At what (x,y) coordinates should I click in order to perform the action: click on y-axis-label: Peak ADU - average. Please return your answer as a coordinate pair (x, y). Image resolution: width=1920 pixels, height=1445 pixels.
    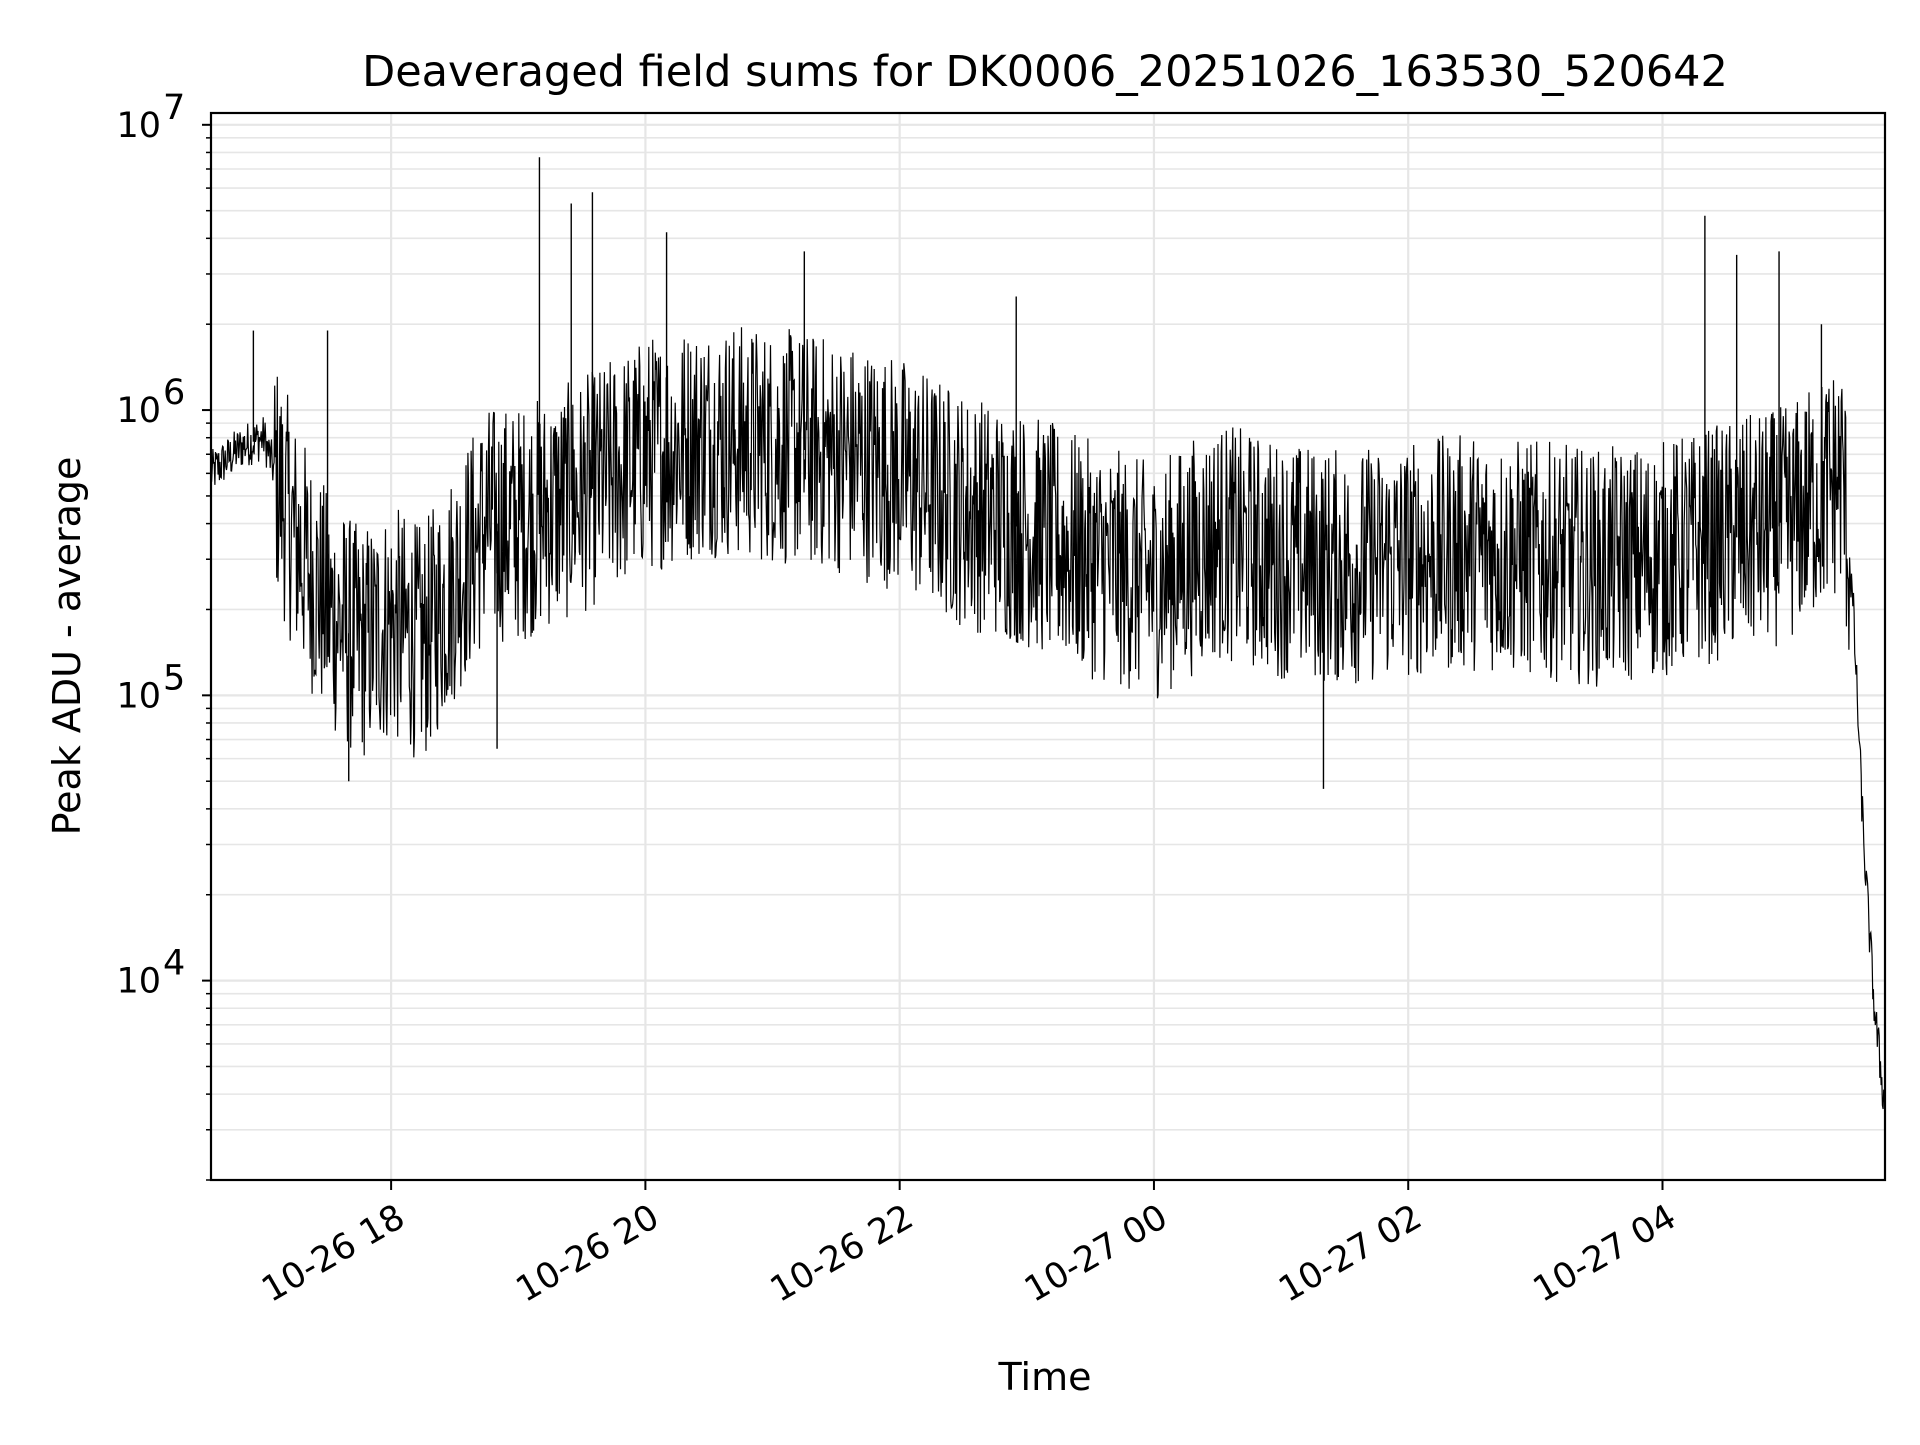
    Looking at the image, I should click on (67, 646).